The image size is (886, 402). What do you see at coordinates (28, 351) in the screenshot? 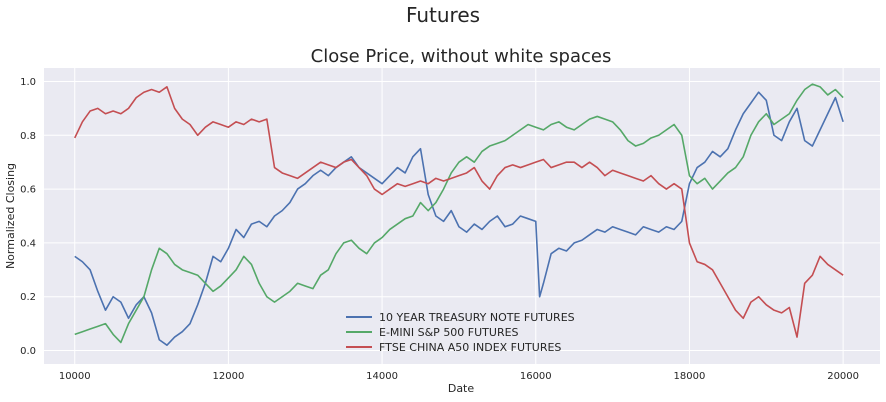
I see `y-tick-label: 0.0` at bounding box center [28, 351].